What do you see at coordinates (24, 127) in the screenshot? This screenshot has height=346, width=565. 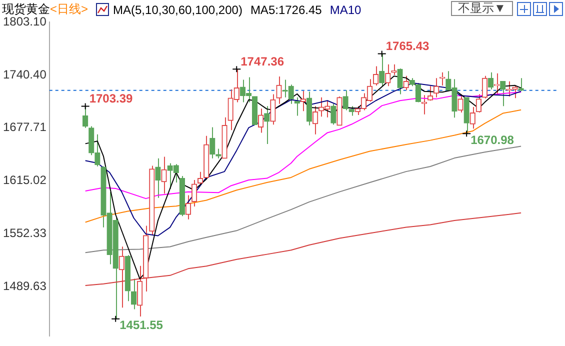 I see `y-tick-label: 1677.71` at bounding box center [24, 127].